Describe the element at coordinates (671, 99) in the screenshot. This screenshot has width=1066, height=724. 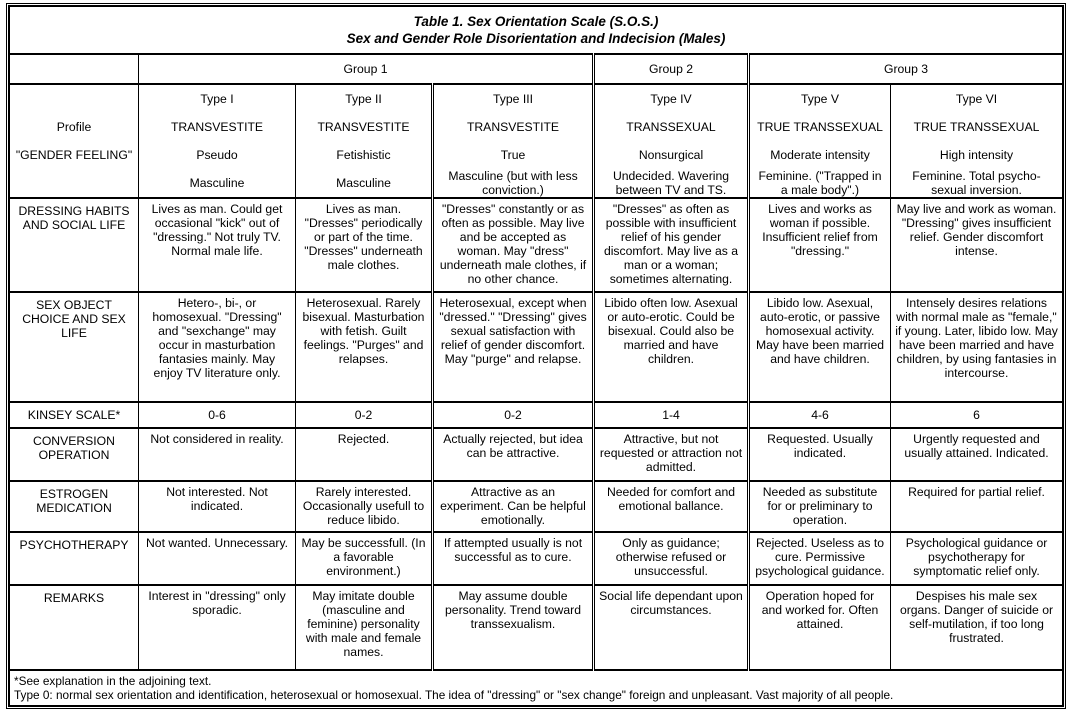
I see `type-type: Type IV` at that location.